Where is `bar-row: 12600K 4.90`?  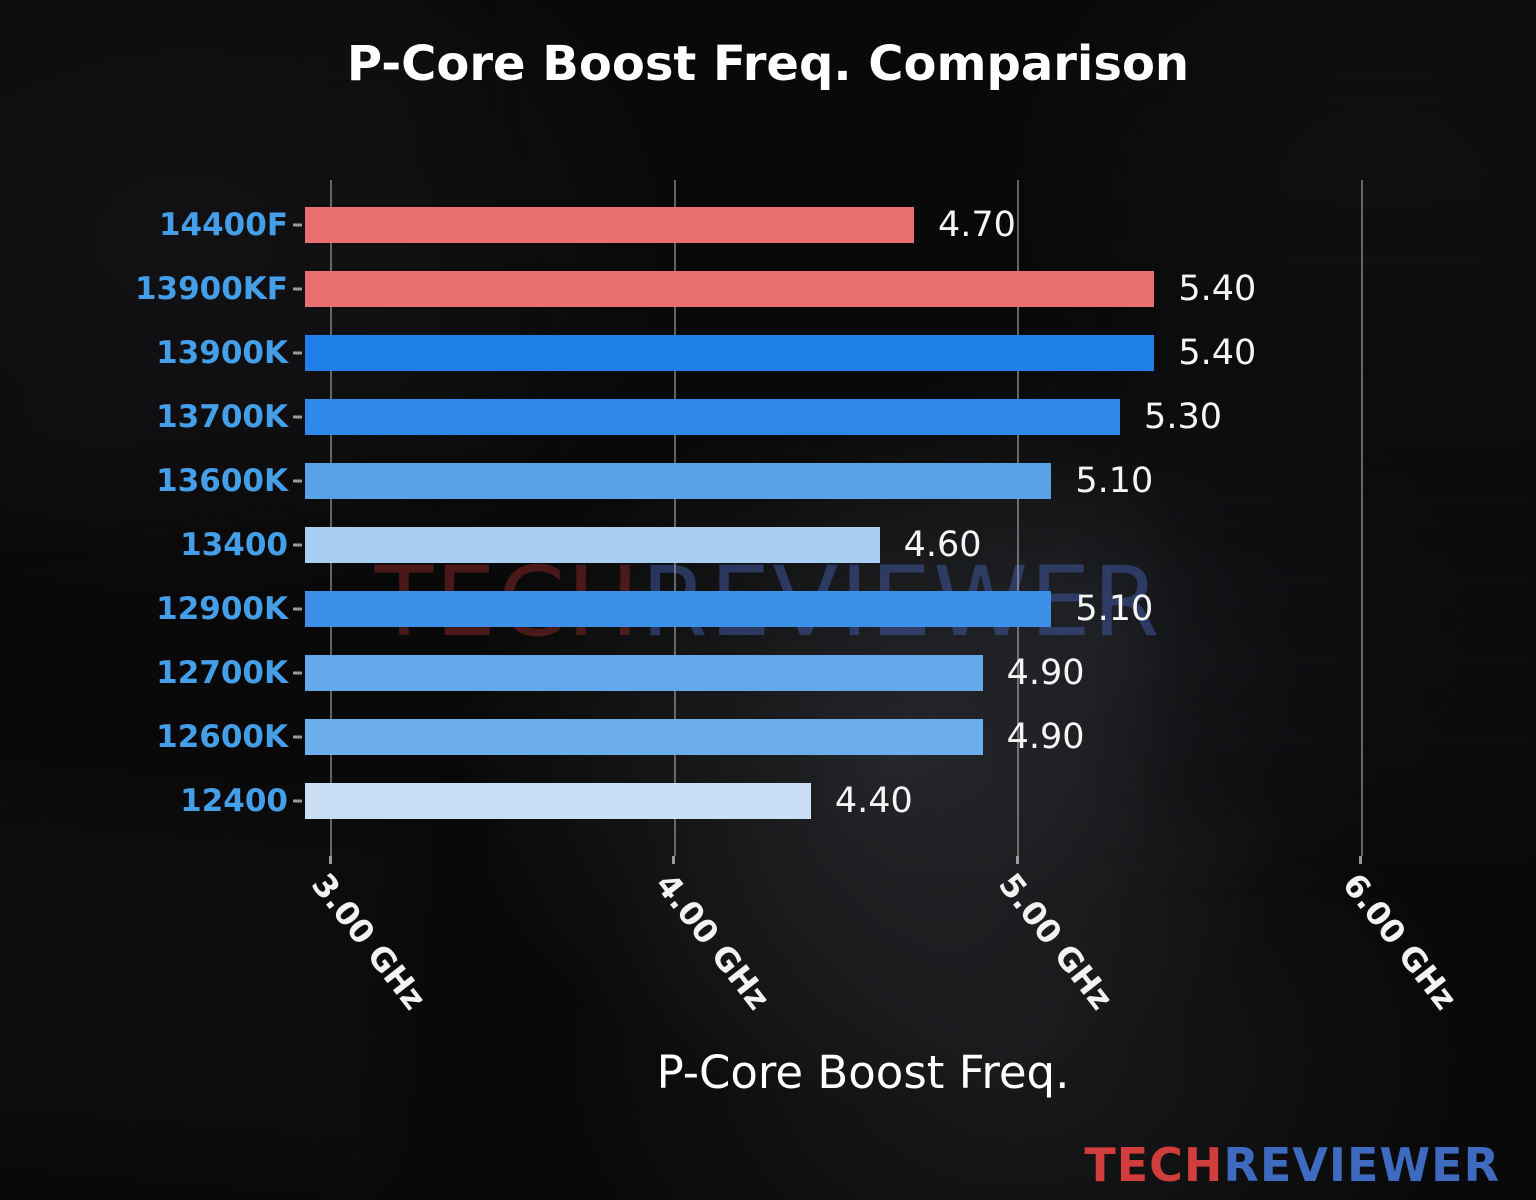
bar-row: 12600K 4.90 is located at coordinates (788, 737).